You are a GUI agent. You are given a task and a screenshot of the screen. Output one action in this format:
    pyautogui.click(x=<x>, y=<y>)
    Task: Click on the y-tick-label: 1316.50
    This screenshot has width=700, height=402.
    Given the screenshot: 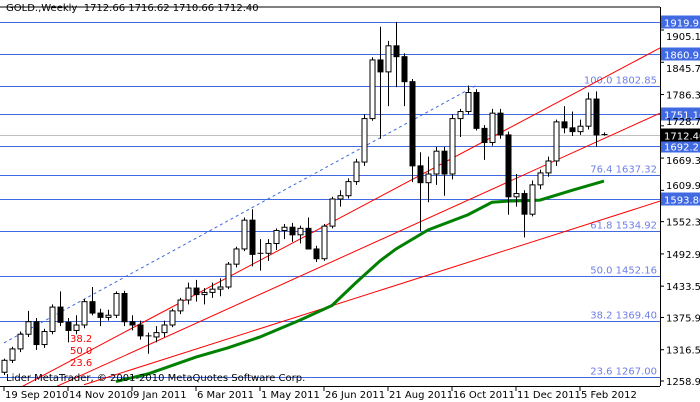 What is the action you would take?
    pyautogui.click(x=683, y=351)
    